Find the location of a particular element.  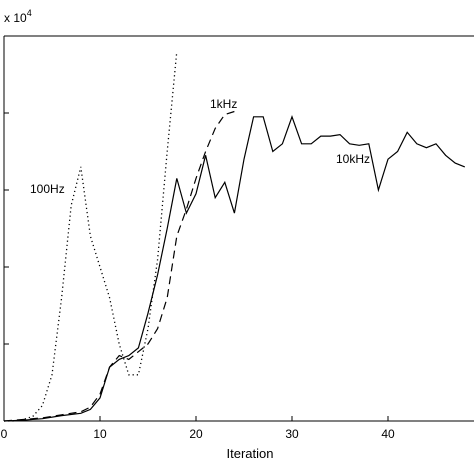

y-multiplier-base: x 10 is located at coordinates (15, 18).